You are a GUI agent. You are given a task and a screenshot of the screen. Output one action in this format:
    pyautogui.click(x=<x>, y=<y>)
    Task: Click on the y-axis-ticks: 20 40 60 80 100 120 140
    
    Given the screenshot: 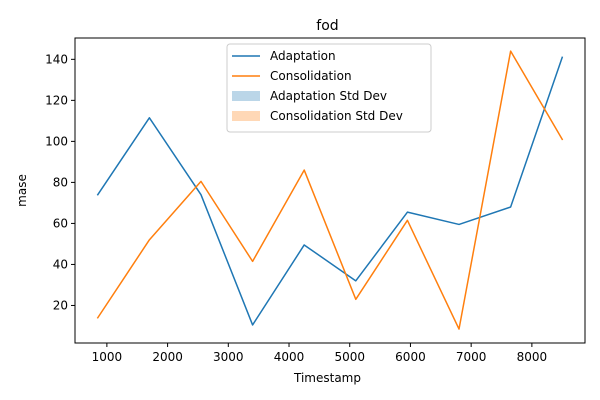 What is the action you would take?
    pyautogui.click(x=60, y=182)
    